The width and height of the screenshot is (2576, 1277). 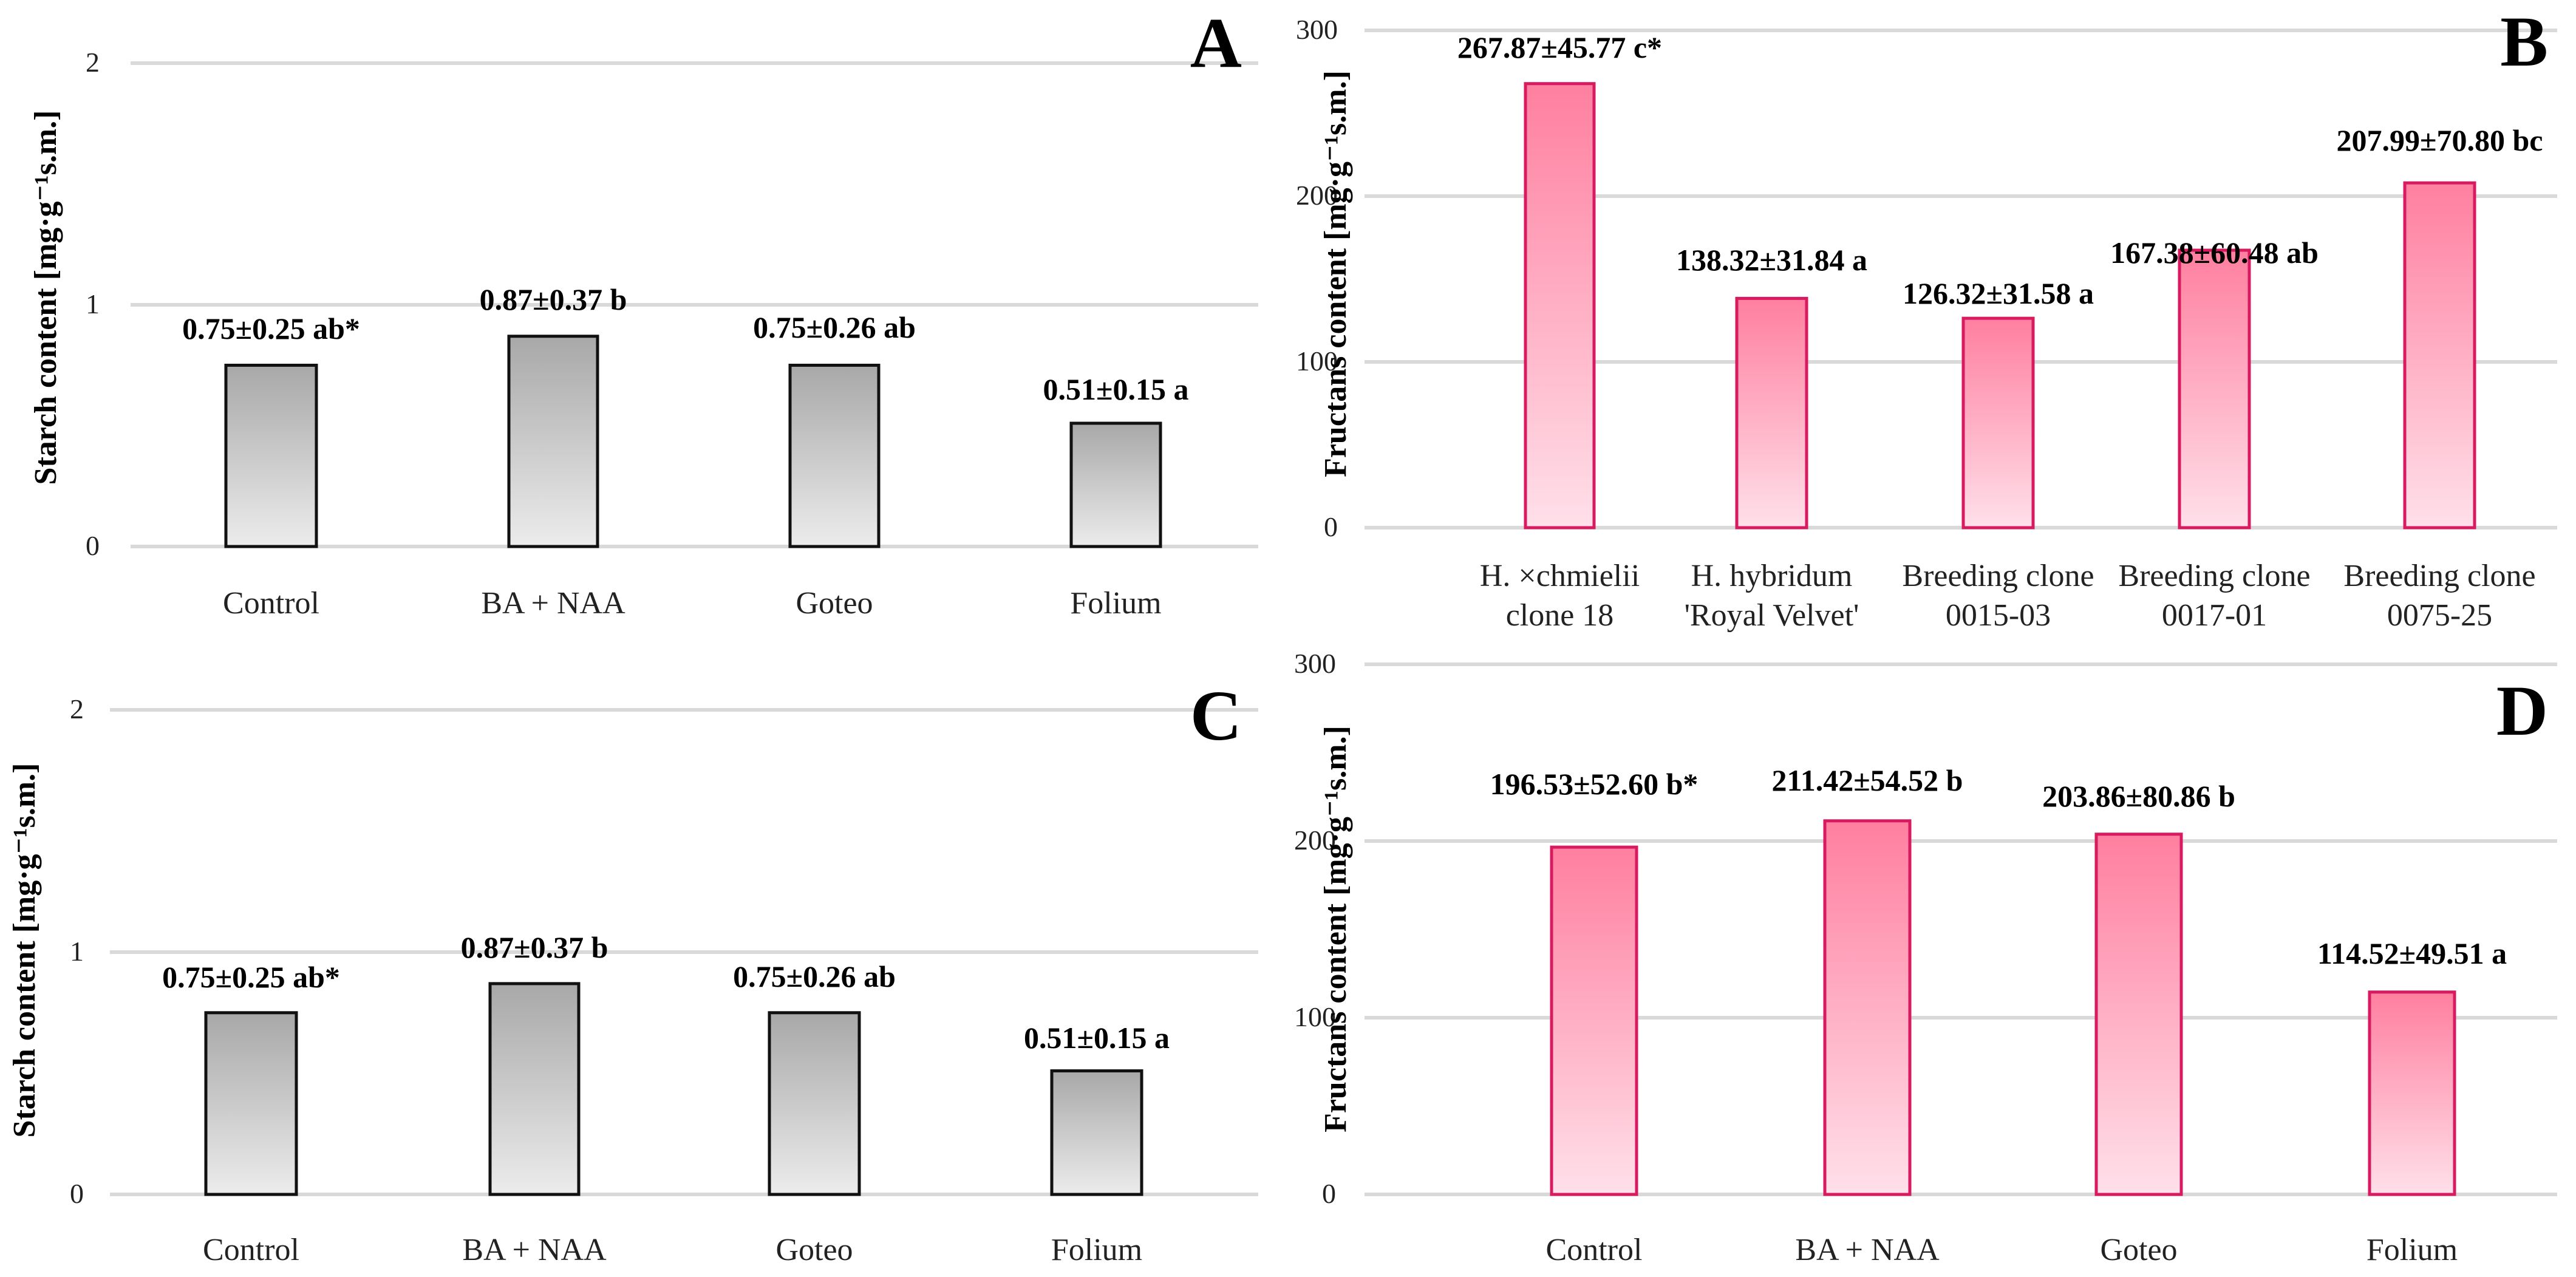 What do you see at coordinates (2412, 1250) in the screenshot?
I see `panel-d-category-label: Folium` at bounding box center [2412, 1250].